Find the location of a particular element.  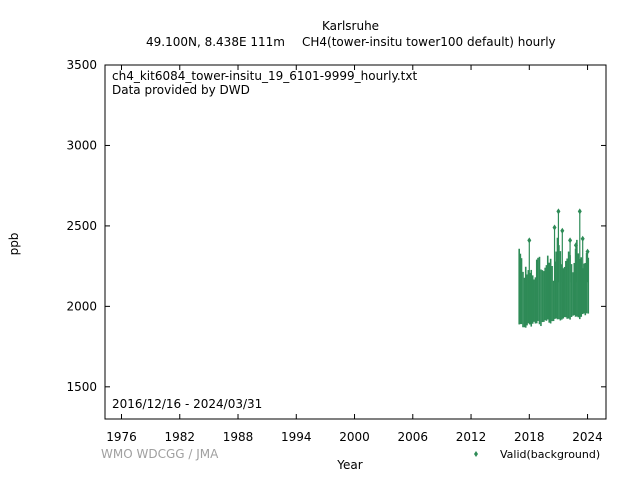

legend-marker is located at coordinates (476, 454).